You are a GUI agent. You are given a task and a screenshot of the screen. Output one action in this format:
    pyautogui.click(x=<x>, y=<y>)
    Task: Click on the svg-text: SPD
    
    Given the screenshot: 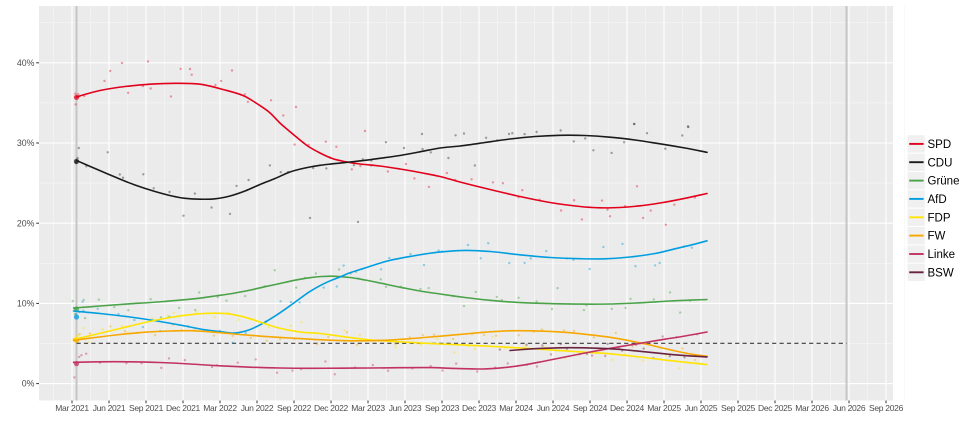 What is the action you would take?
    pyautogui.click(x=940, y=145)
    